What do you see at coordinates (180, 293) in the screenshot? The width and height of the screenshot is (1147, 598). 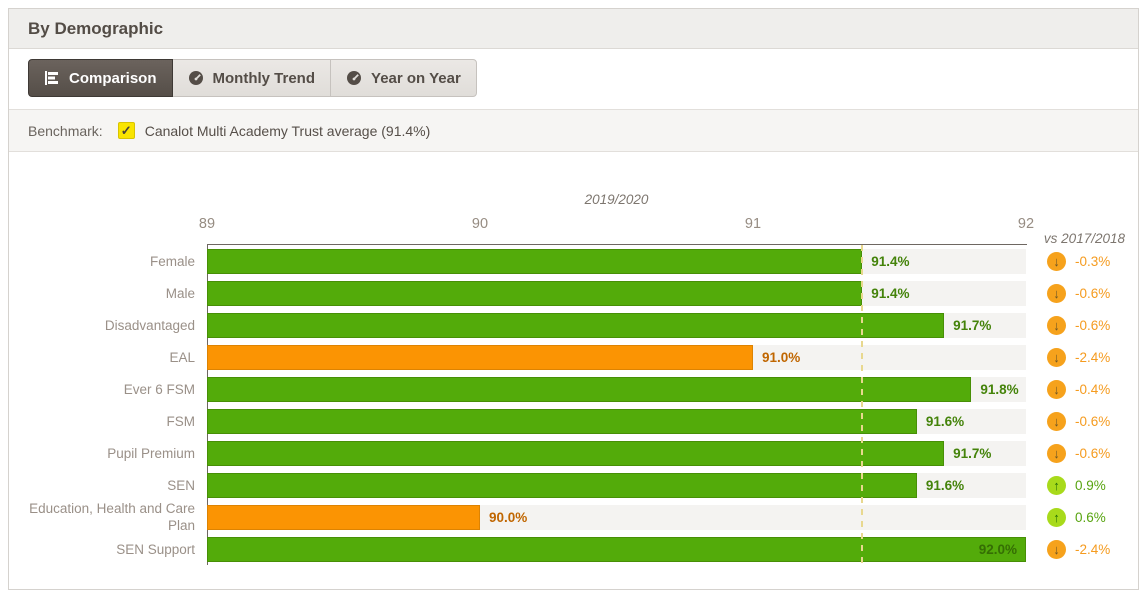 I see `category-label: Male` at bounding box center [180, 293].